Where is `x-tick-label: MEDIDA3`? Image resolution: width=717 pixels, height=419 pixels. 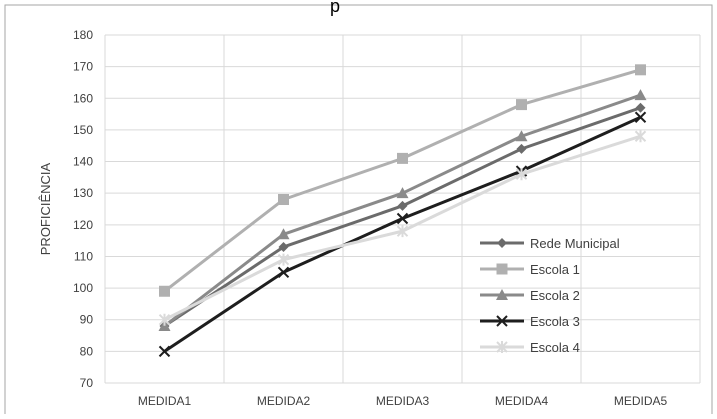 x-tick-label: MEDIDA3 is located at coordinates (403, 401).